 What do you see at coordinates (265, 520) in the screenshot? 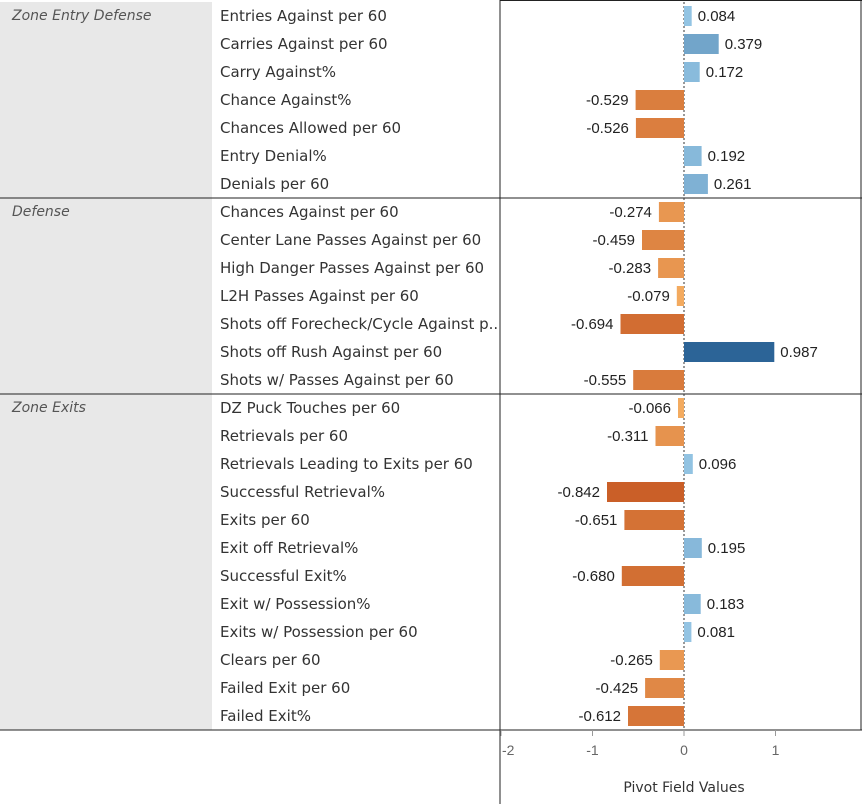
I see `metric-label: Exits per 60` at bounding box center [265, 520].